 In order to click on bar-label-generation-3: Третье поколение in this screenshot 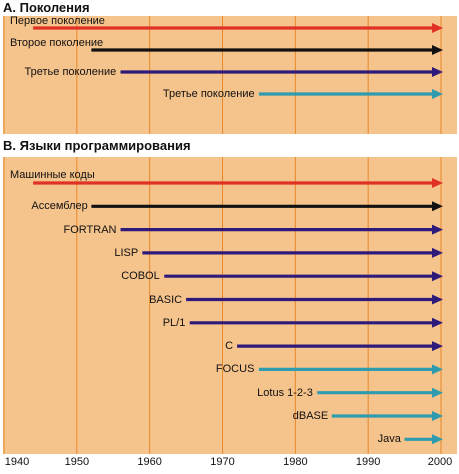, I will do `click(70, 72)`.